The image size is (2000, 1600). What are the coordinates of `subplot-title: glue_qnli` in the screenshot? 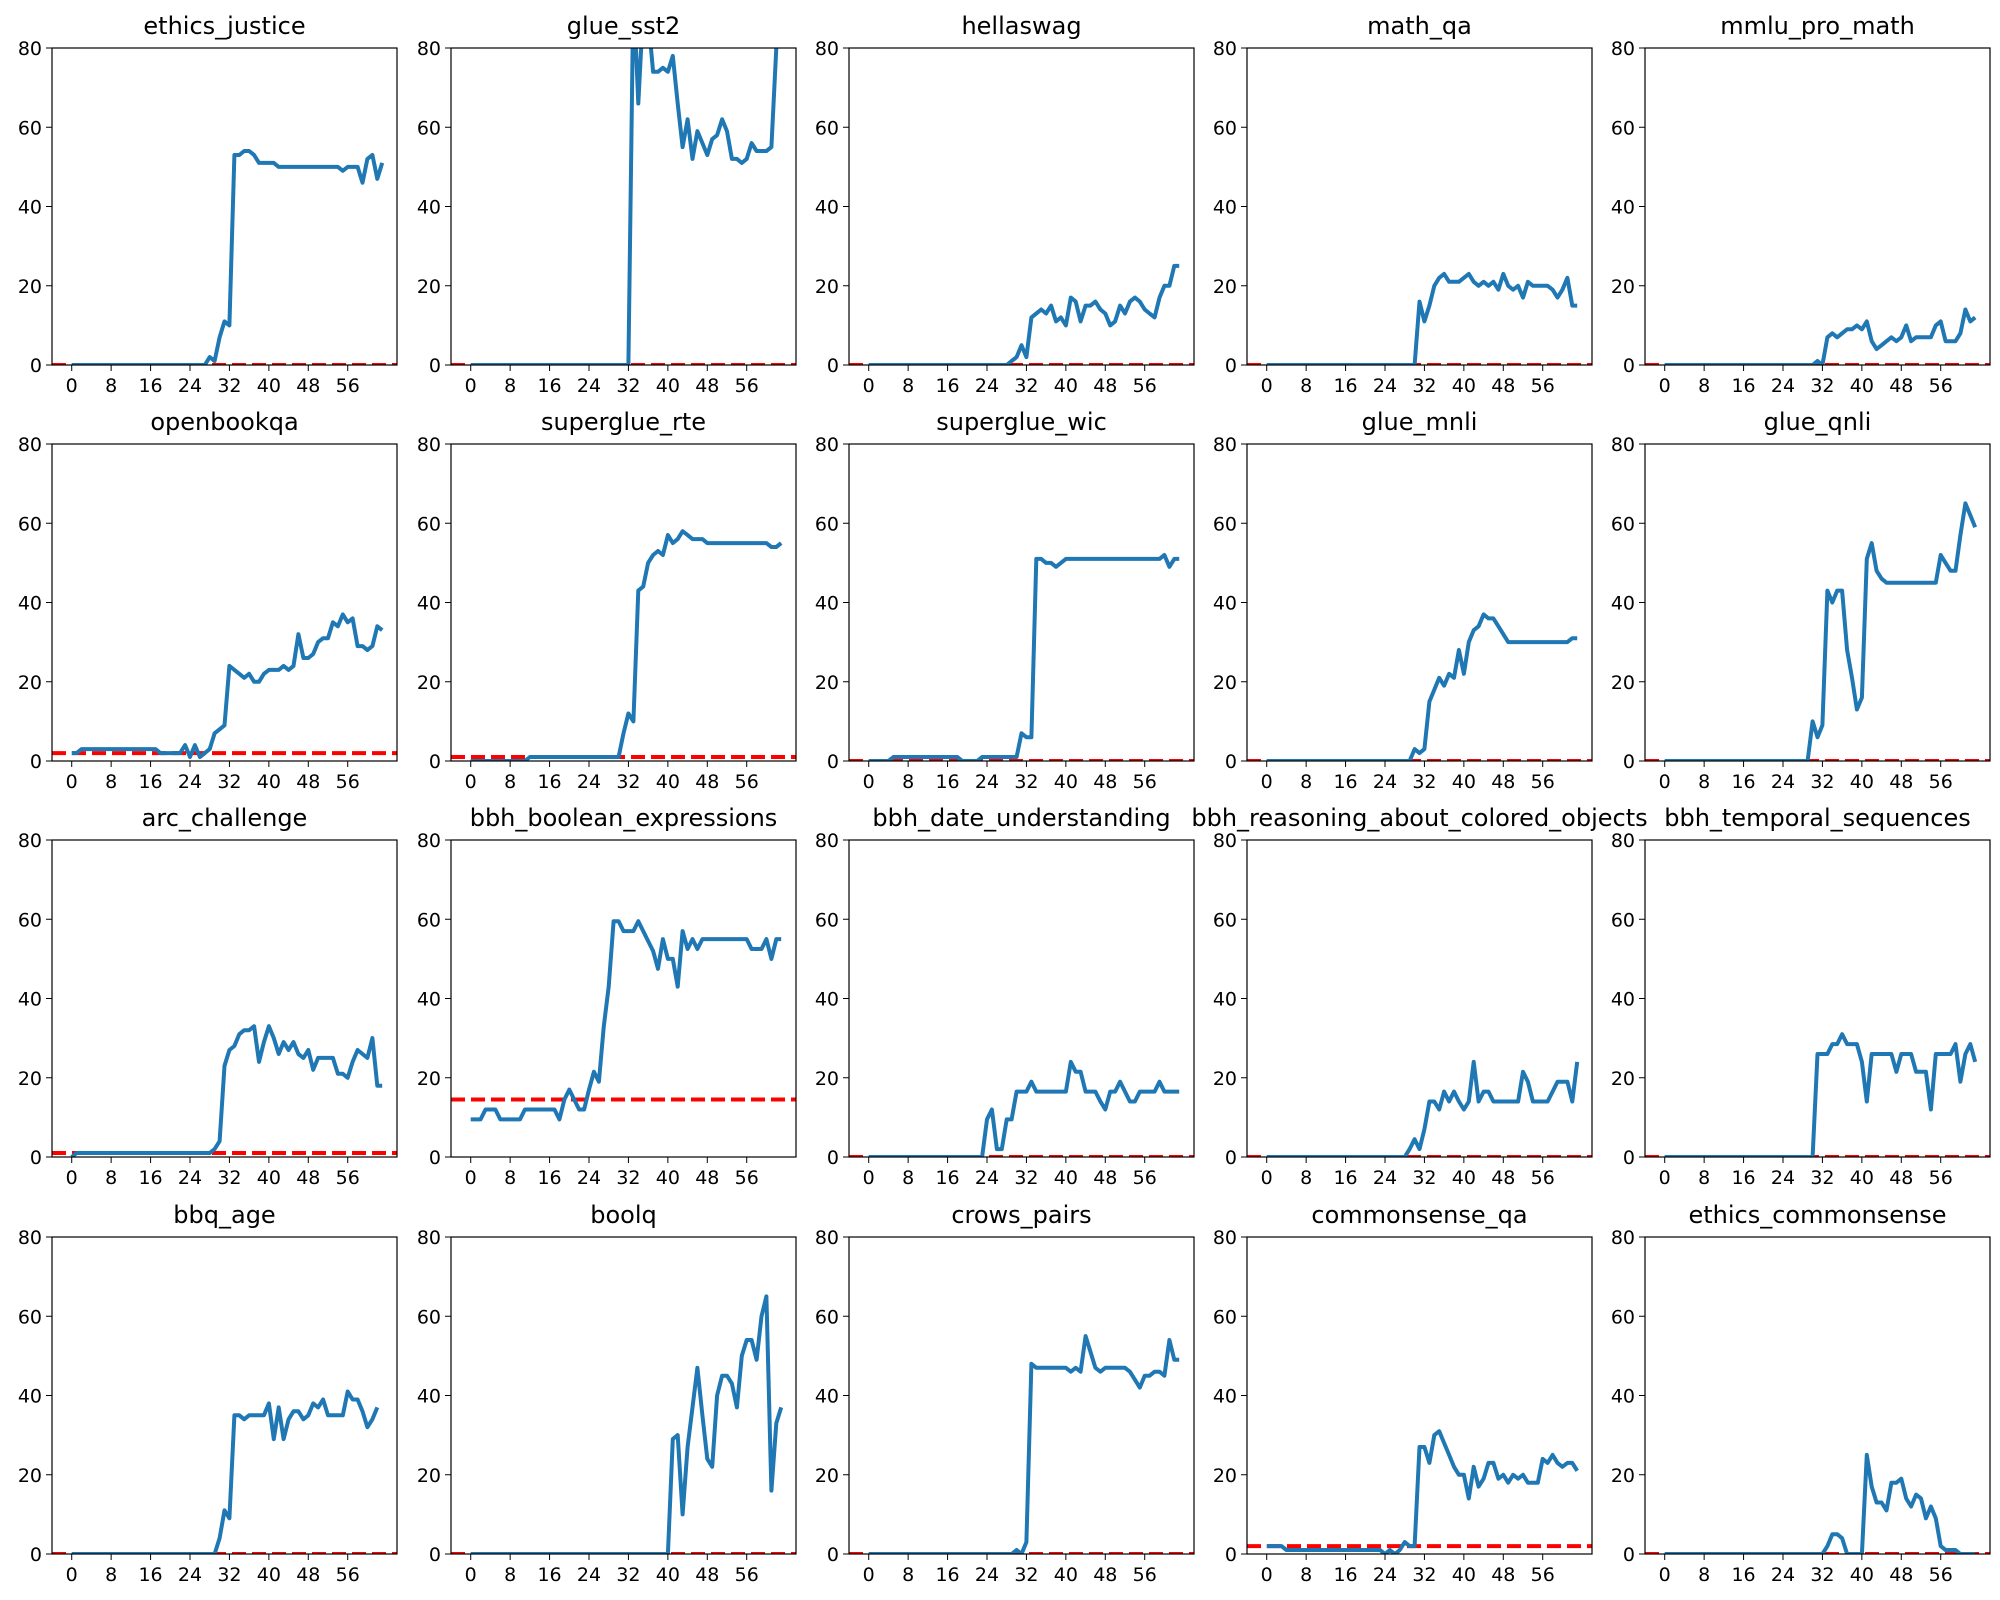 It's located at (1818, 422).